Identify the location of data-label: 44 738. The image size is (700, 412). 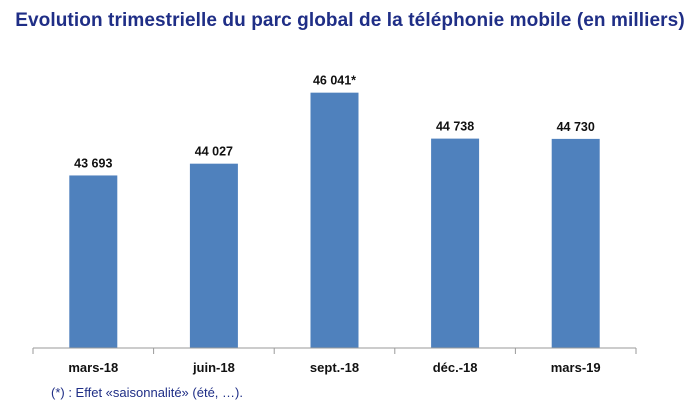
(455, 127).